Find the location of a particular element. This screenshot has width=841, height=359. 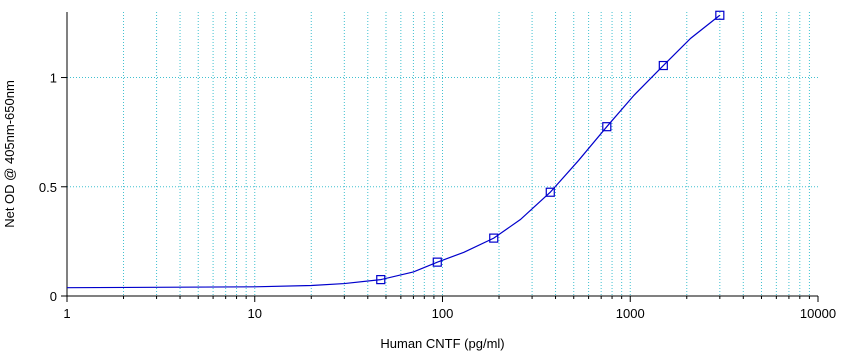

x-tick-label: 1 is located at coordinates (66, 313).